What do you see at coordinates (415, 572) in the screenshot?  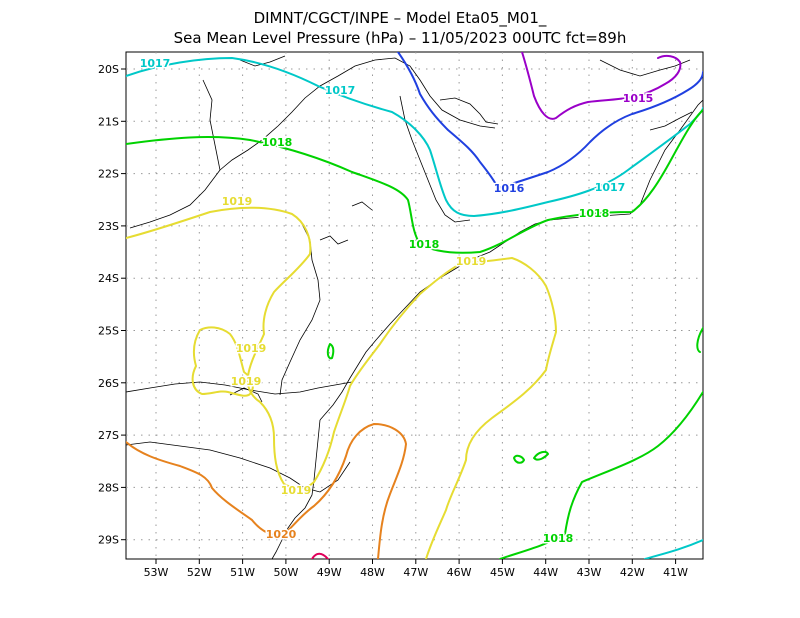 I see `lon-tick-label: 47W` at bounding box center [415, 572].